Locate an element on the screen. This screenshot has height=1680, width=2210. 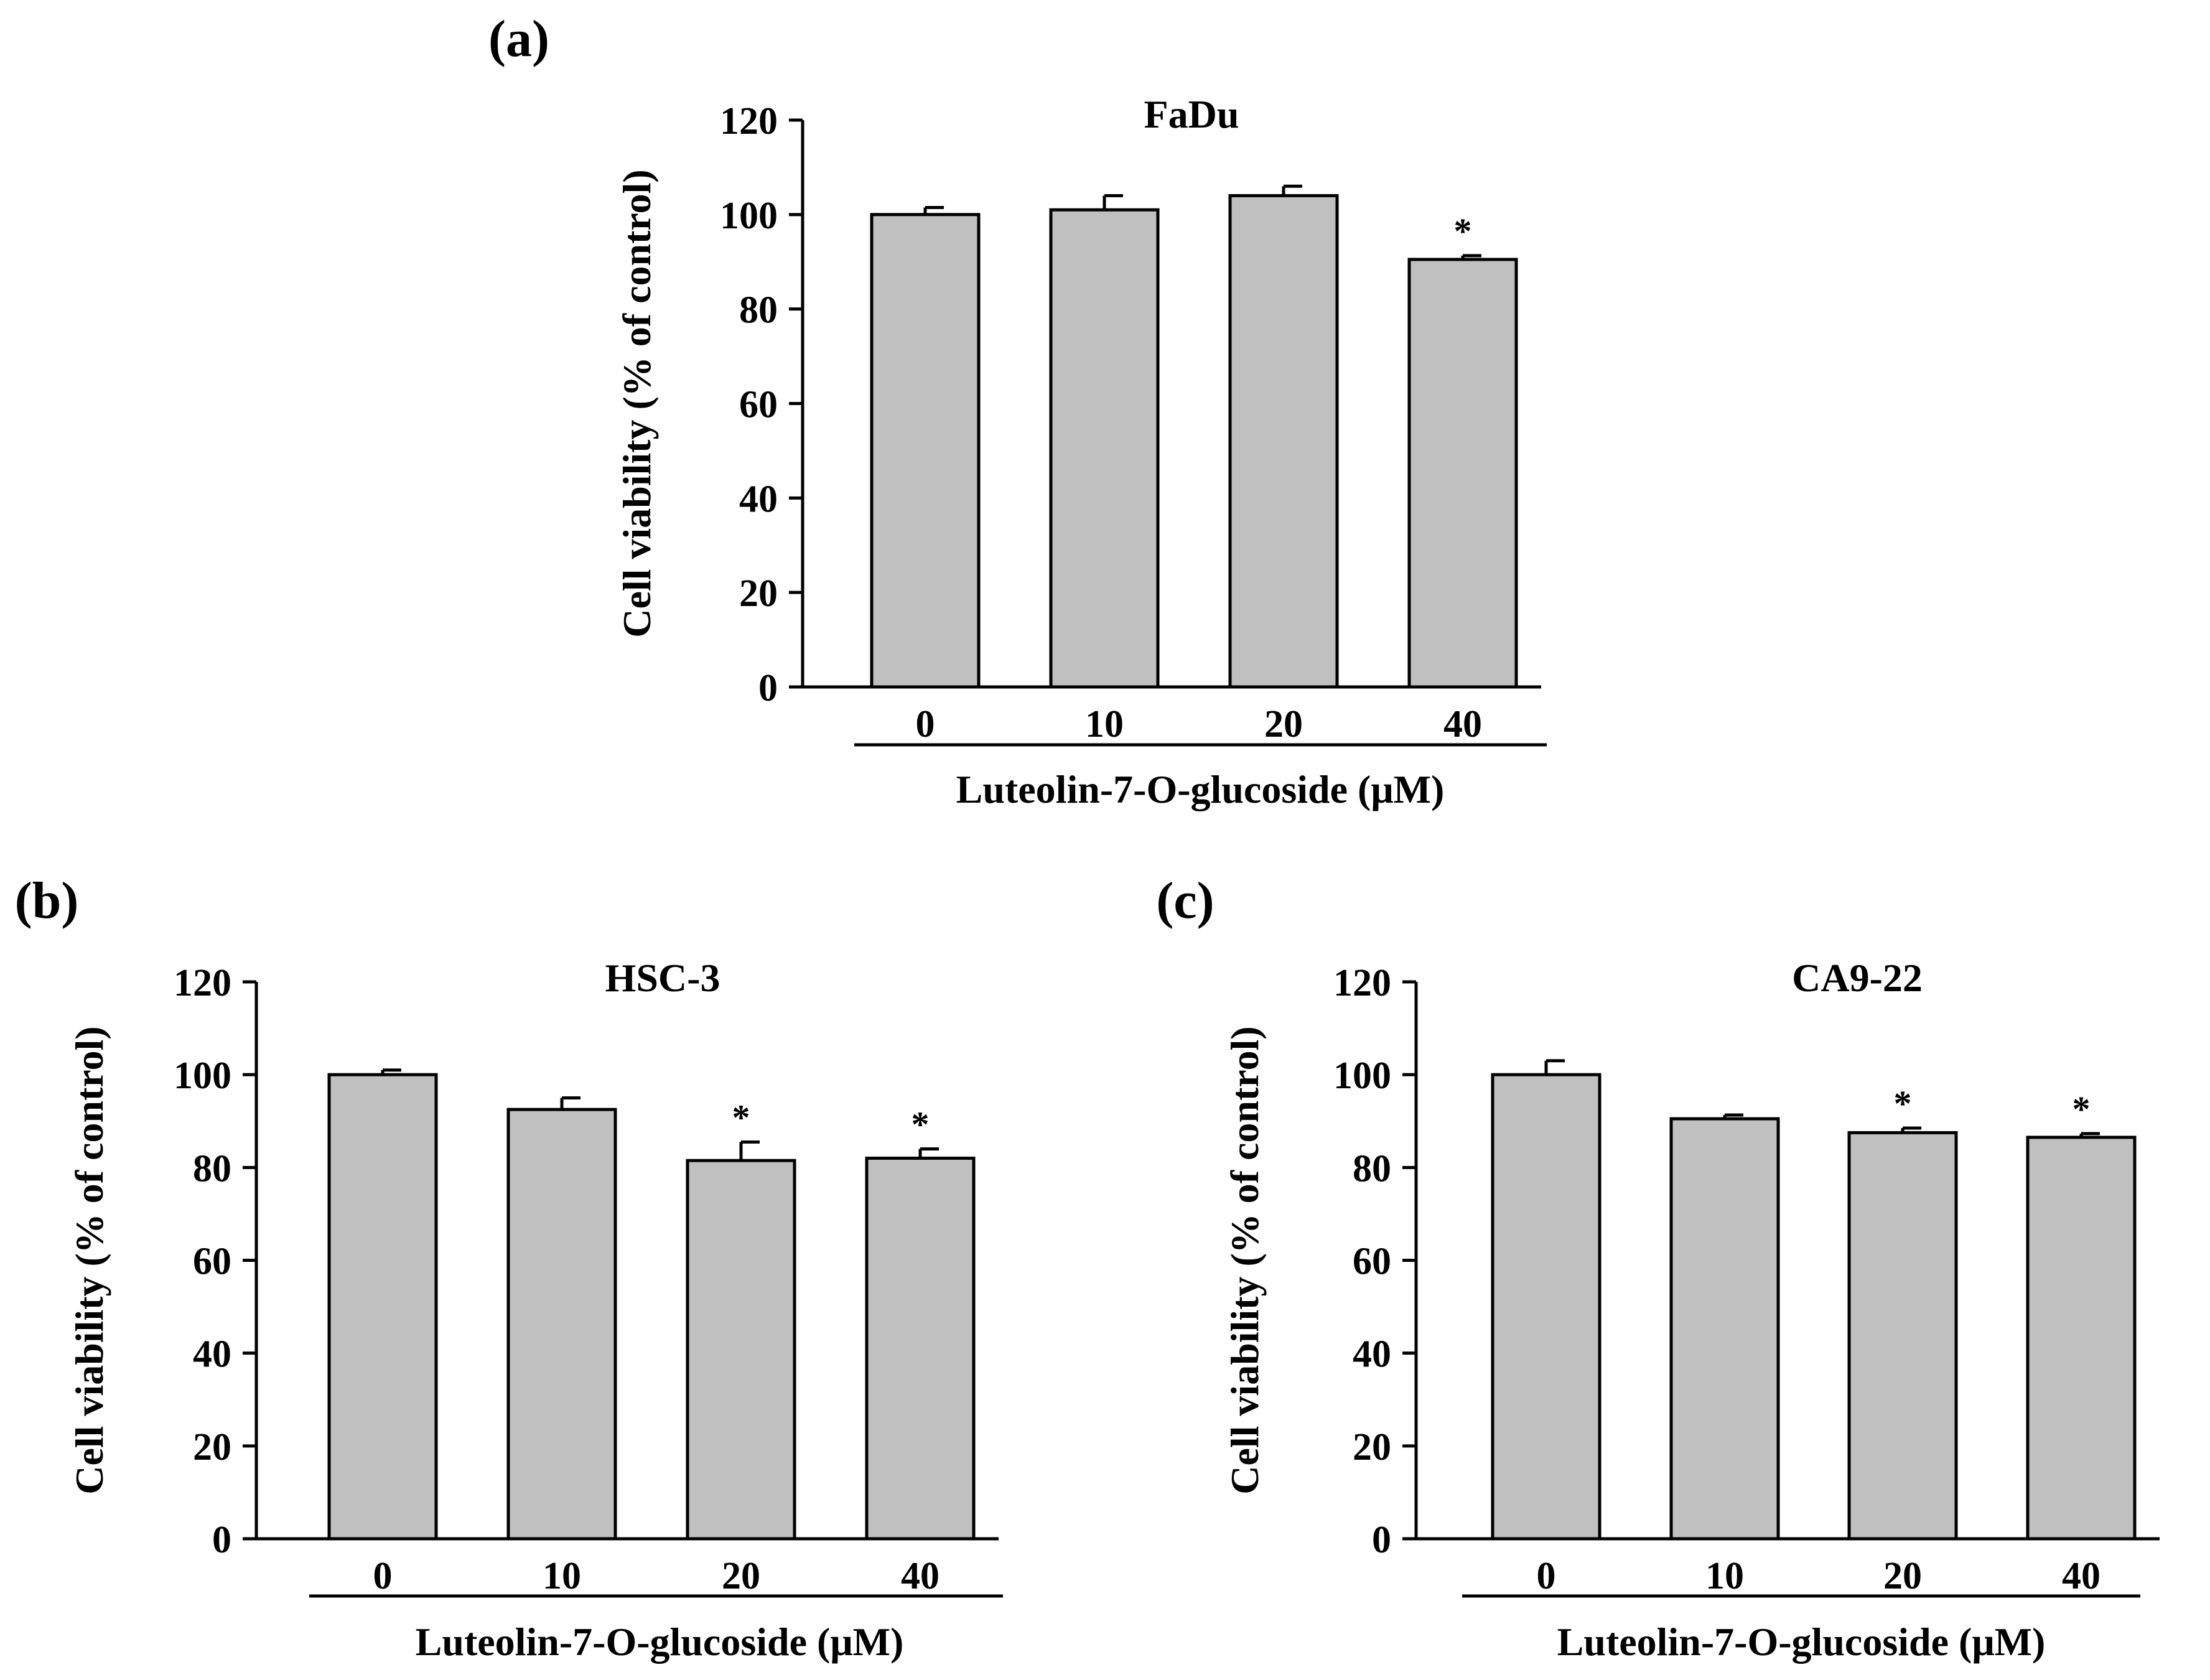
chart-title: HSC-3 is located at coordinates (662, 978).